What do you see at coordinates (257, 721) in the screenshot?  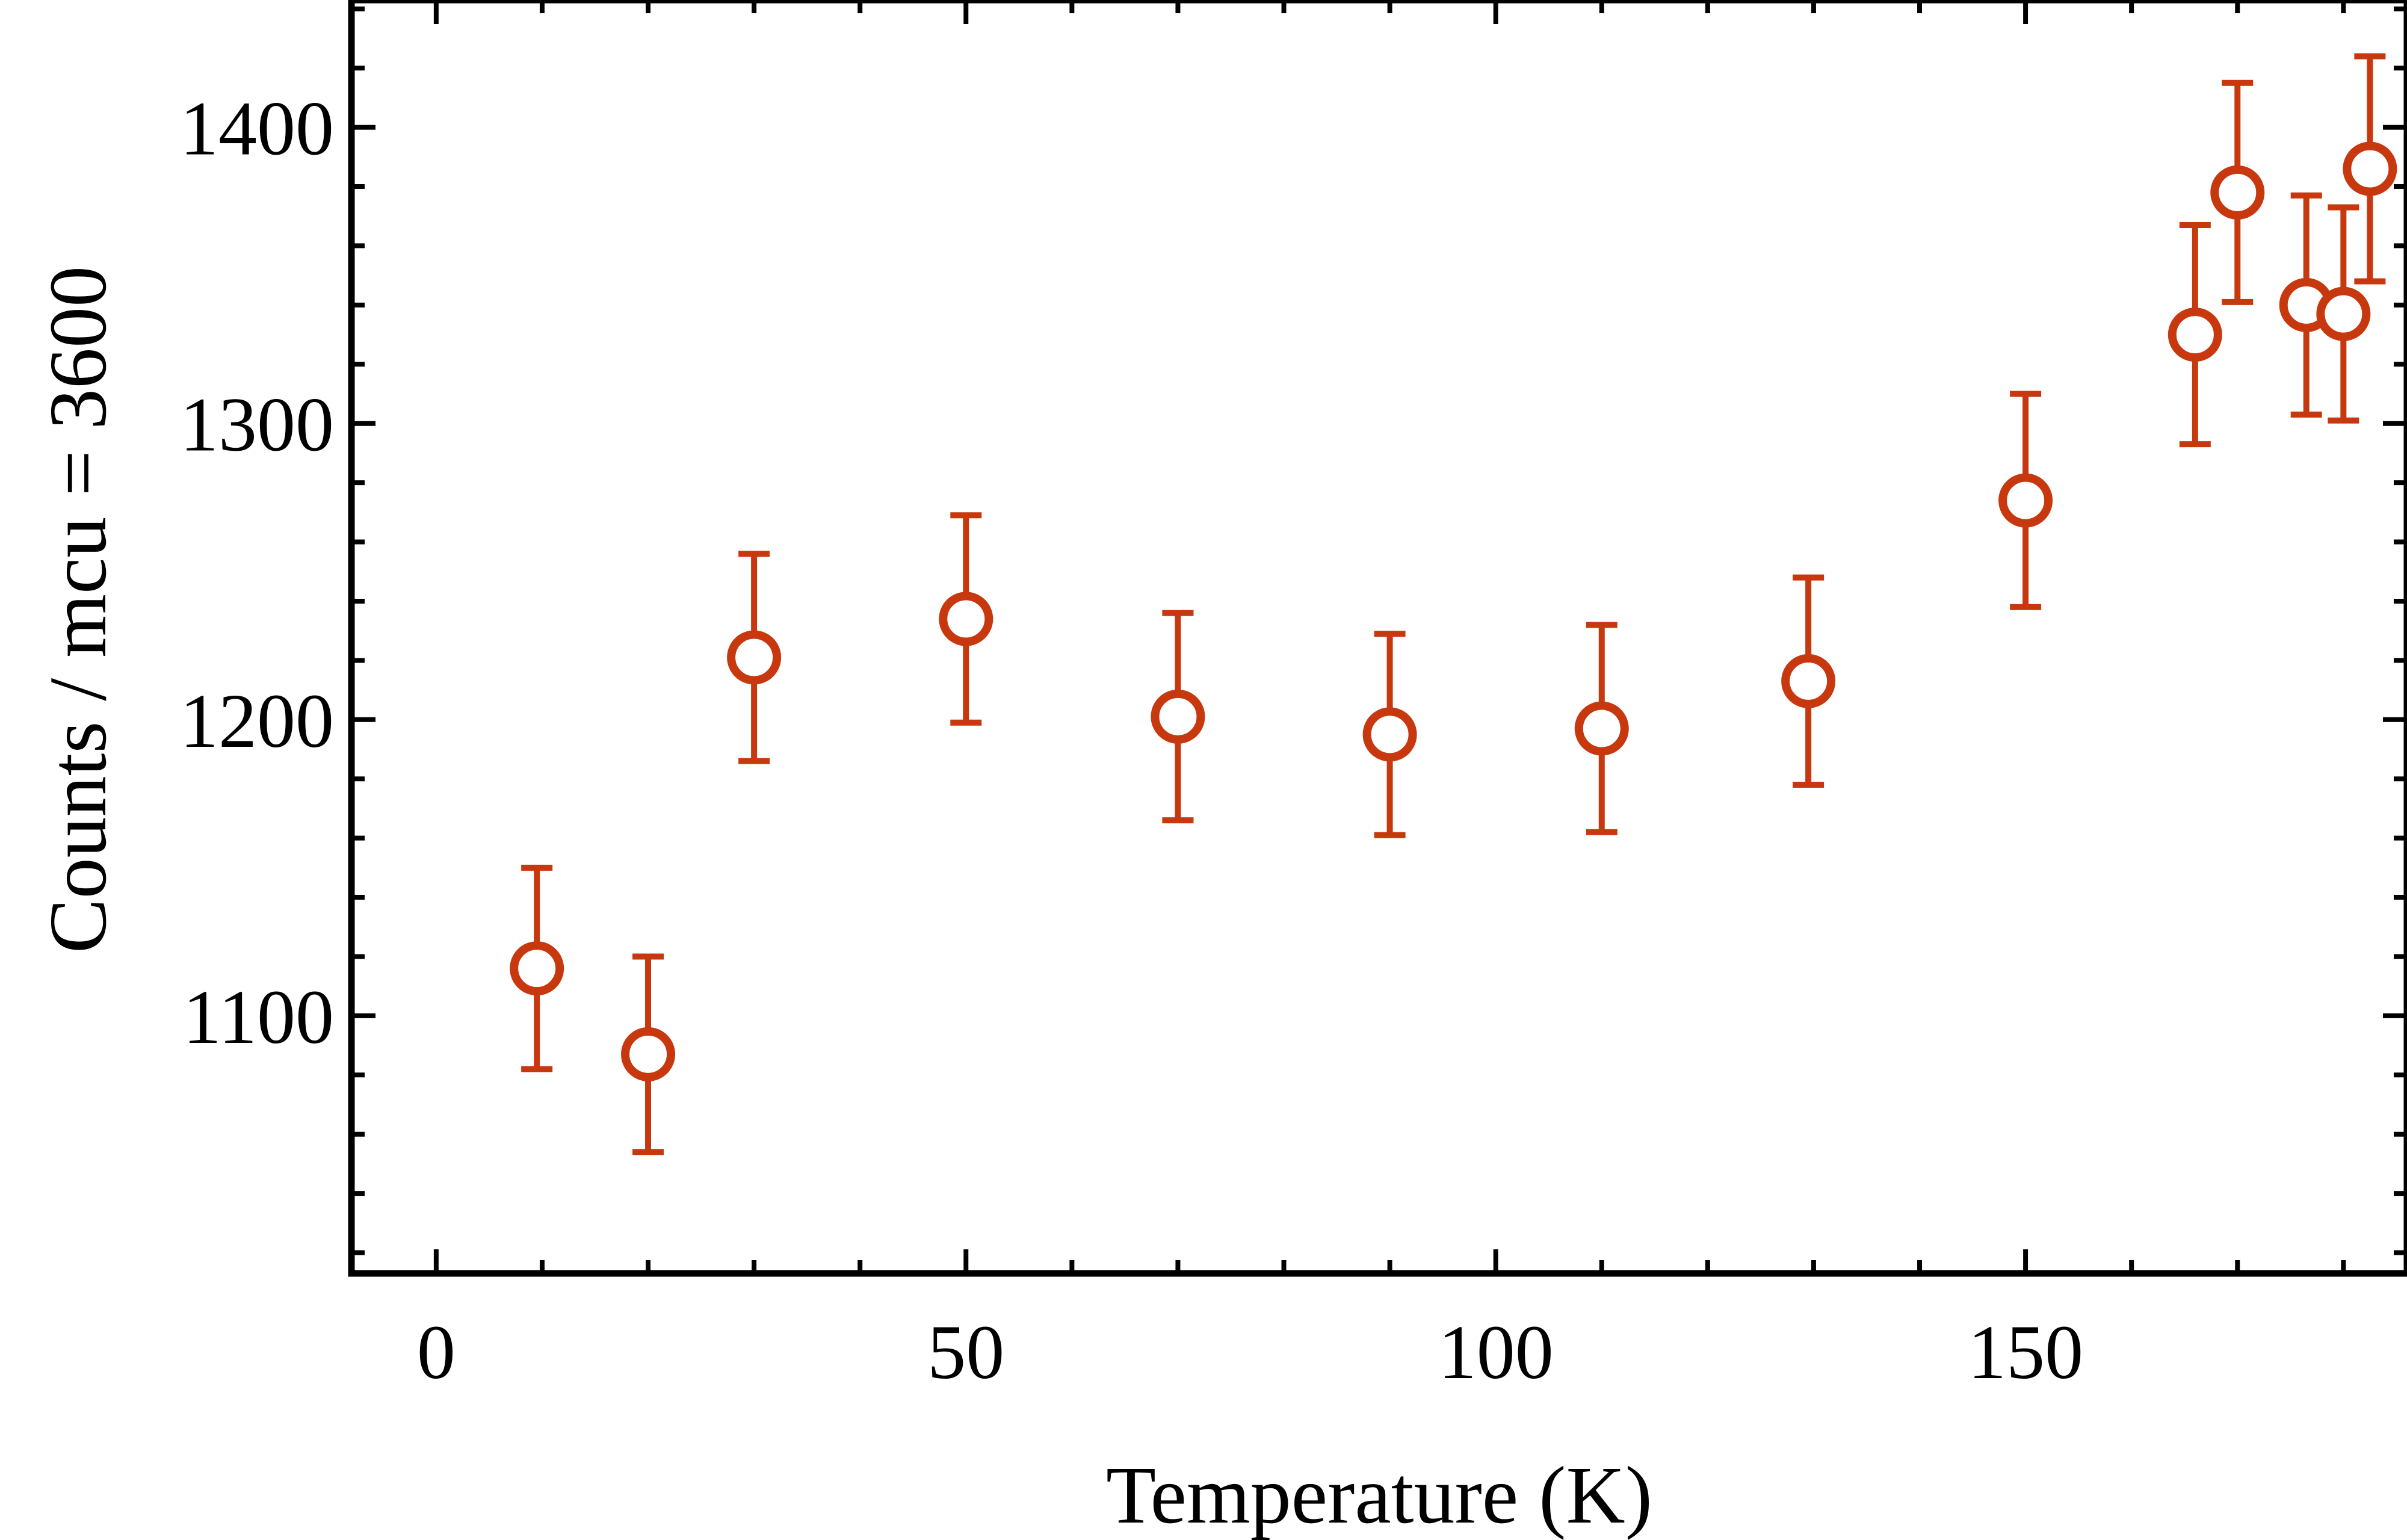 I see `y-tick-label: 1200` at bounding box center [257, 721].